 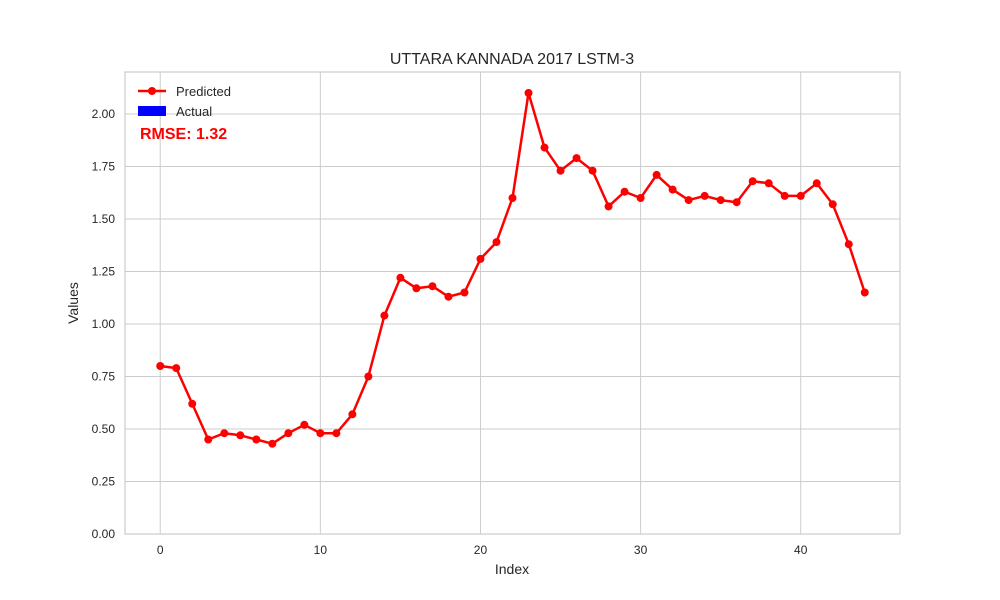 What do you see at coordinates (184, 101) in the screenshot?
I see `legend: Predicted Actual` at bounding box center [184, 101].